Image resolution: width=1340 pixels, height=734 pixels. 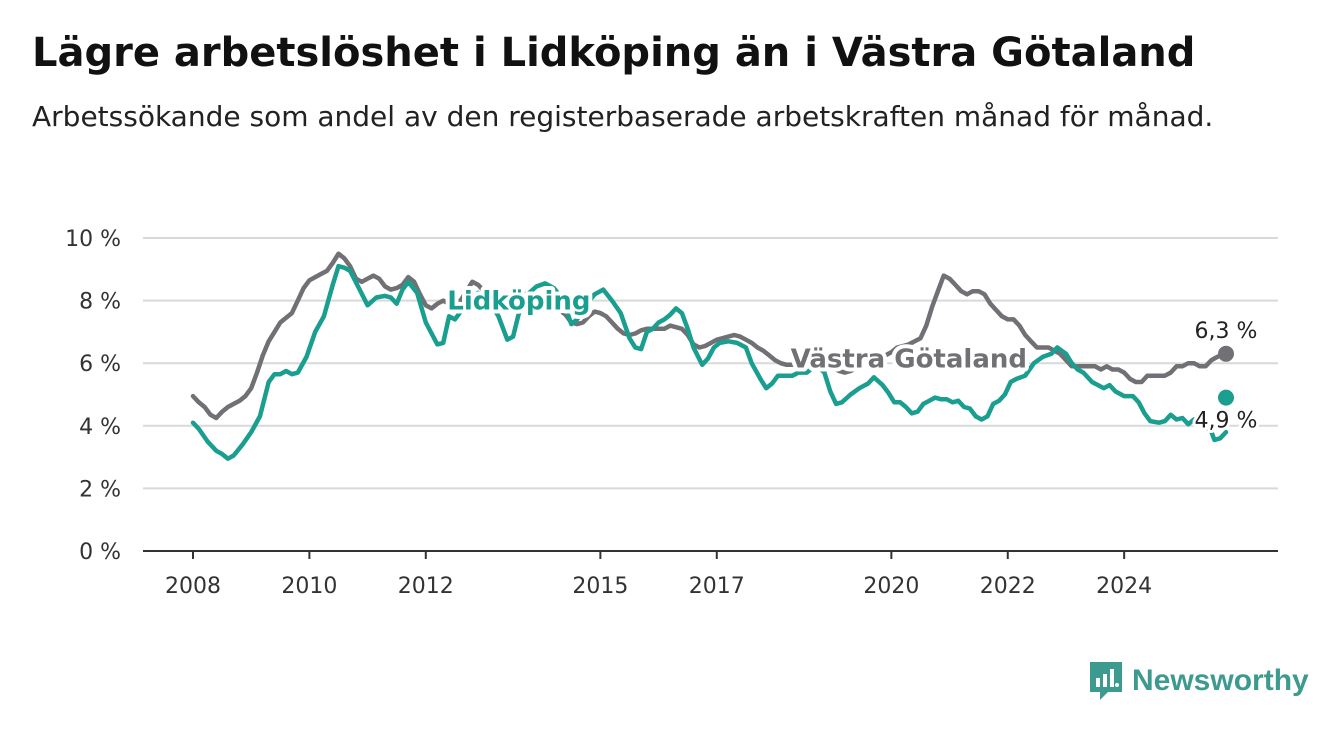 I want to click on series-label-lidkoping: Lidköping, so click(x=518, y=302).